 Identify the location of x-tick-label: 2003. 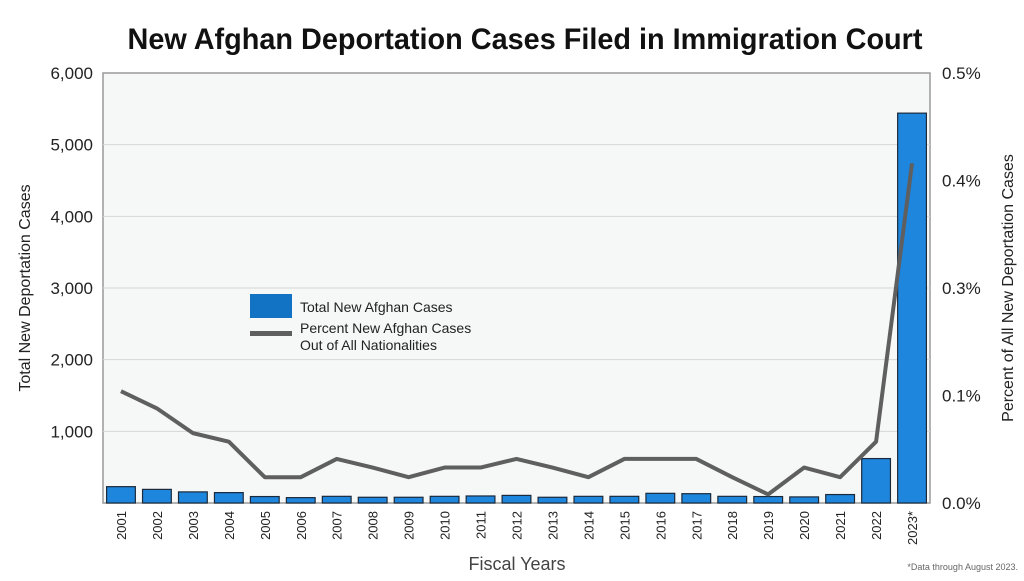
(193, 525).